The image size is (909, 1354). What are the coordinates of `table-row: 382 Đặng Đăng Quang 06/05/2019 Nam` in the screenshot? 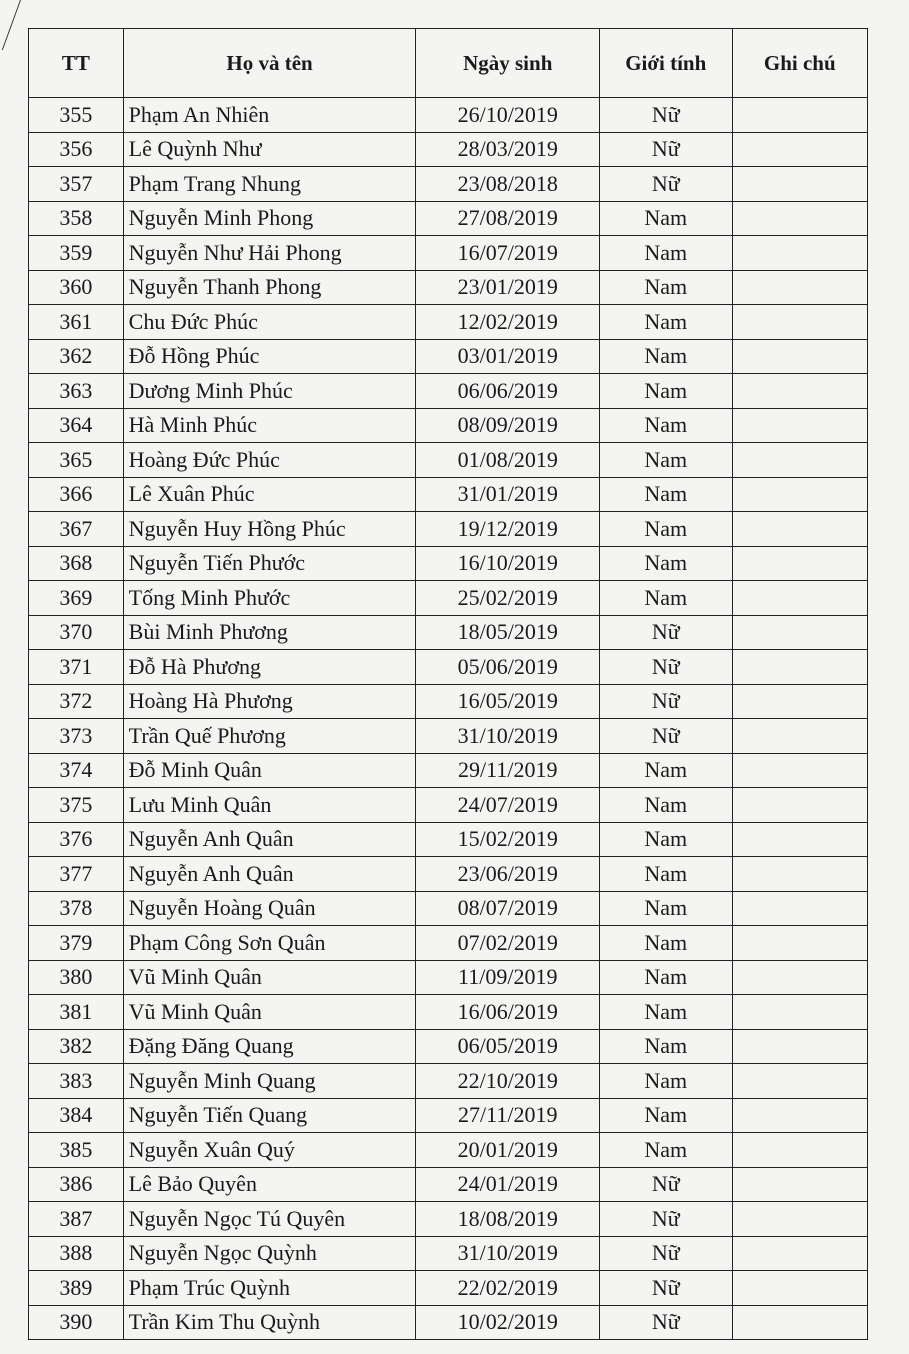 It's located at (448, 1046).